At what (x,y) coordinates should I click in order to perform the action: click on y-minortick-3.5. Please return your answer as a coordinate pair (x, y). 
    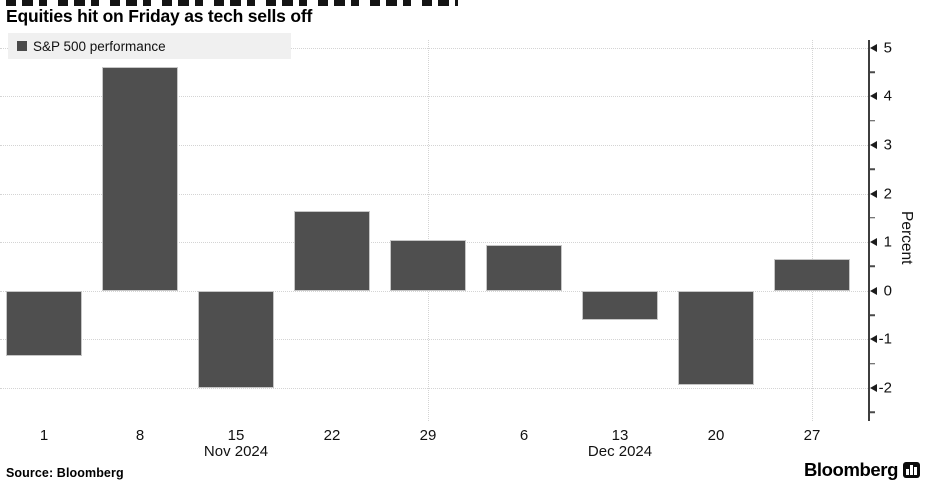
    Looking at the image, I should click on (872, 120).